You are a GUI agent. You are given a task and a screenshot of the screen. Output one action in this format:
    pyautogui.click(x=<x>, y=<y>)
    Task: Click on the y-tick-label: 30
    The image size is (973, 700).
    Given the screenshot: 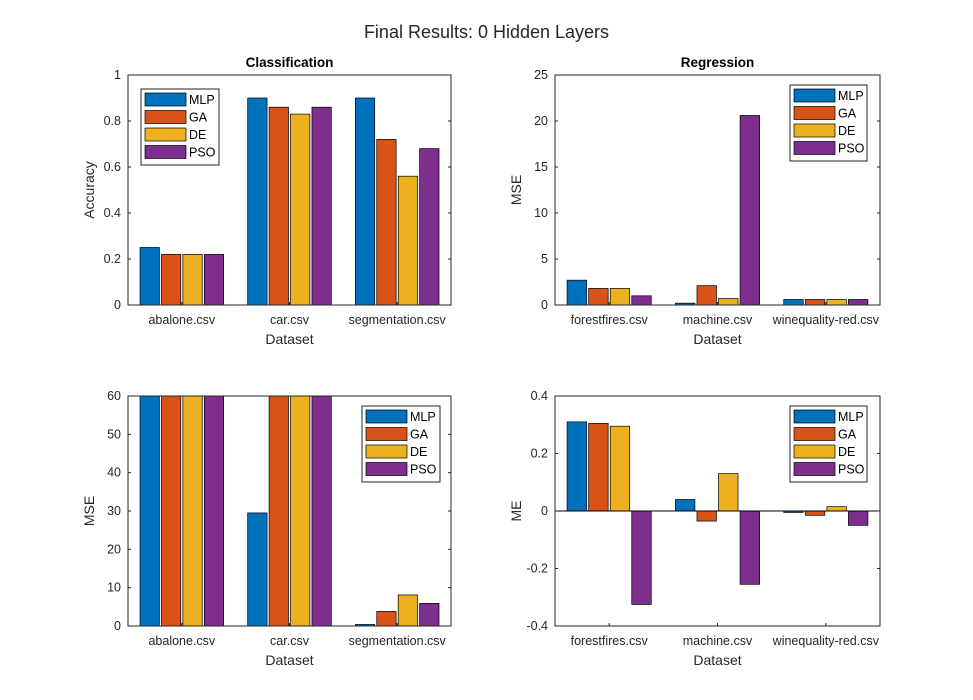 What is the action you would take?
    pyautogui.click(x=114, y=511)
    